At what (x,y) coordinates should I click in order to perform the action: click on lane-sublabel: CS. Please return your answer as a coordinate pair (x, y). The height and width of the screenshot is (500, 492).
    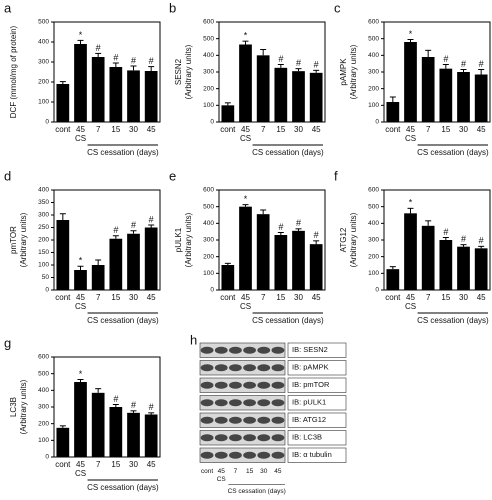
    Looking at the image, I should click on (222, 479).